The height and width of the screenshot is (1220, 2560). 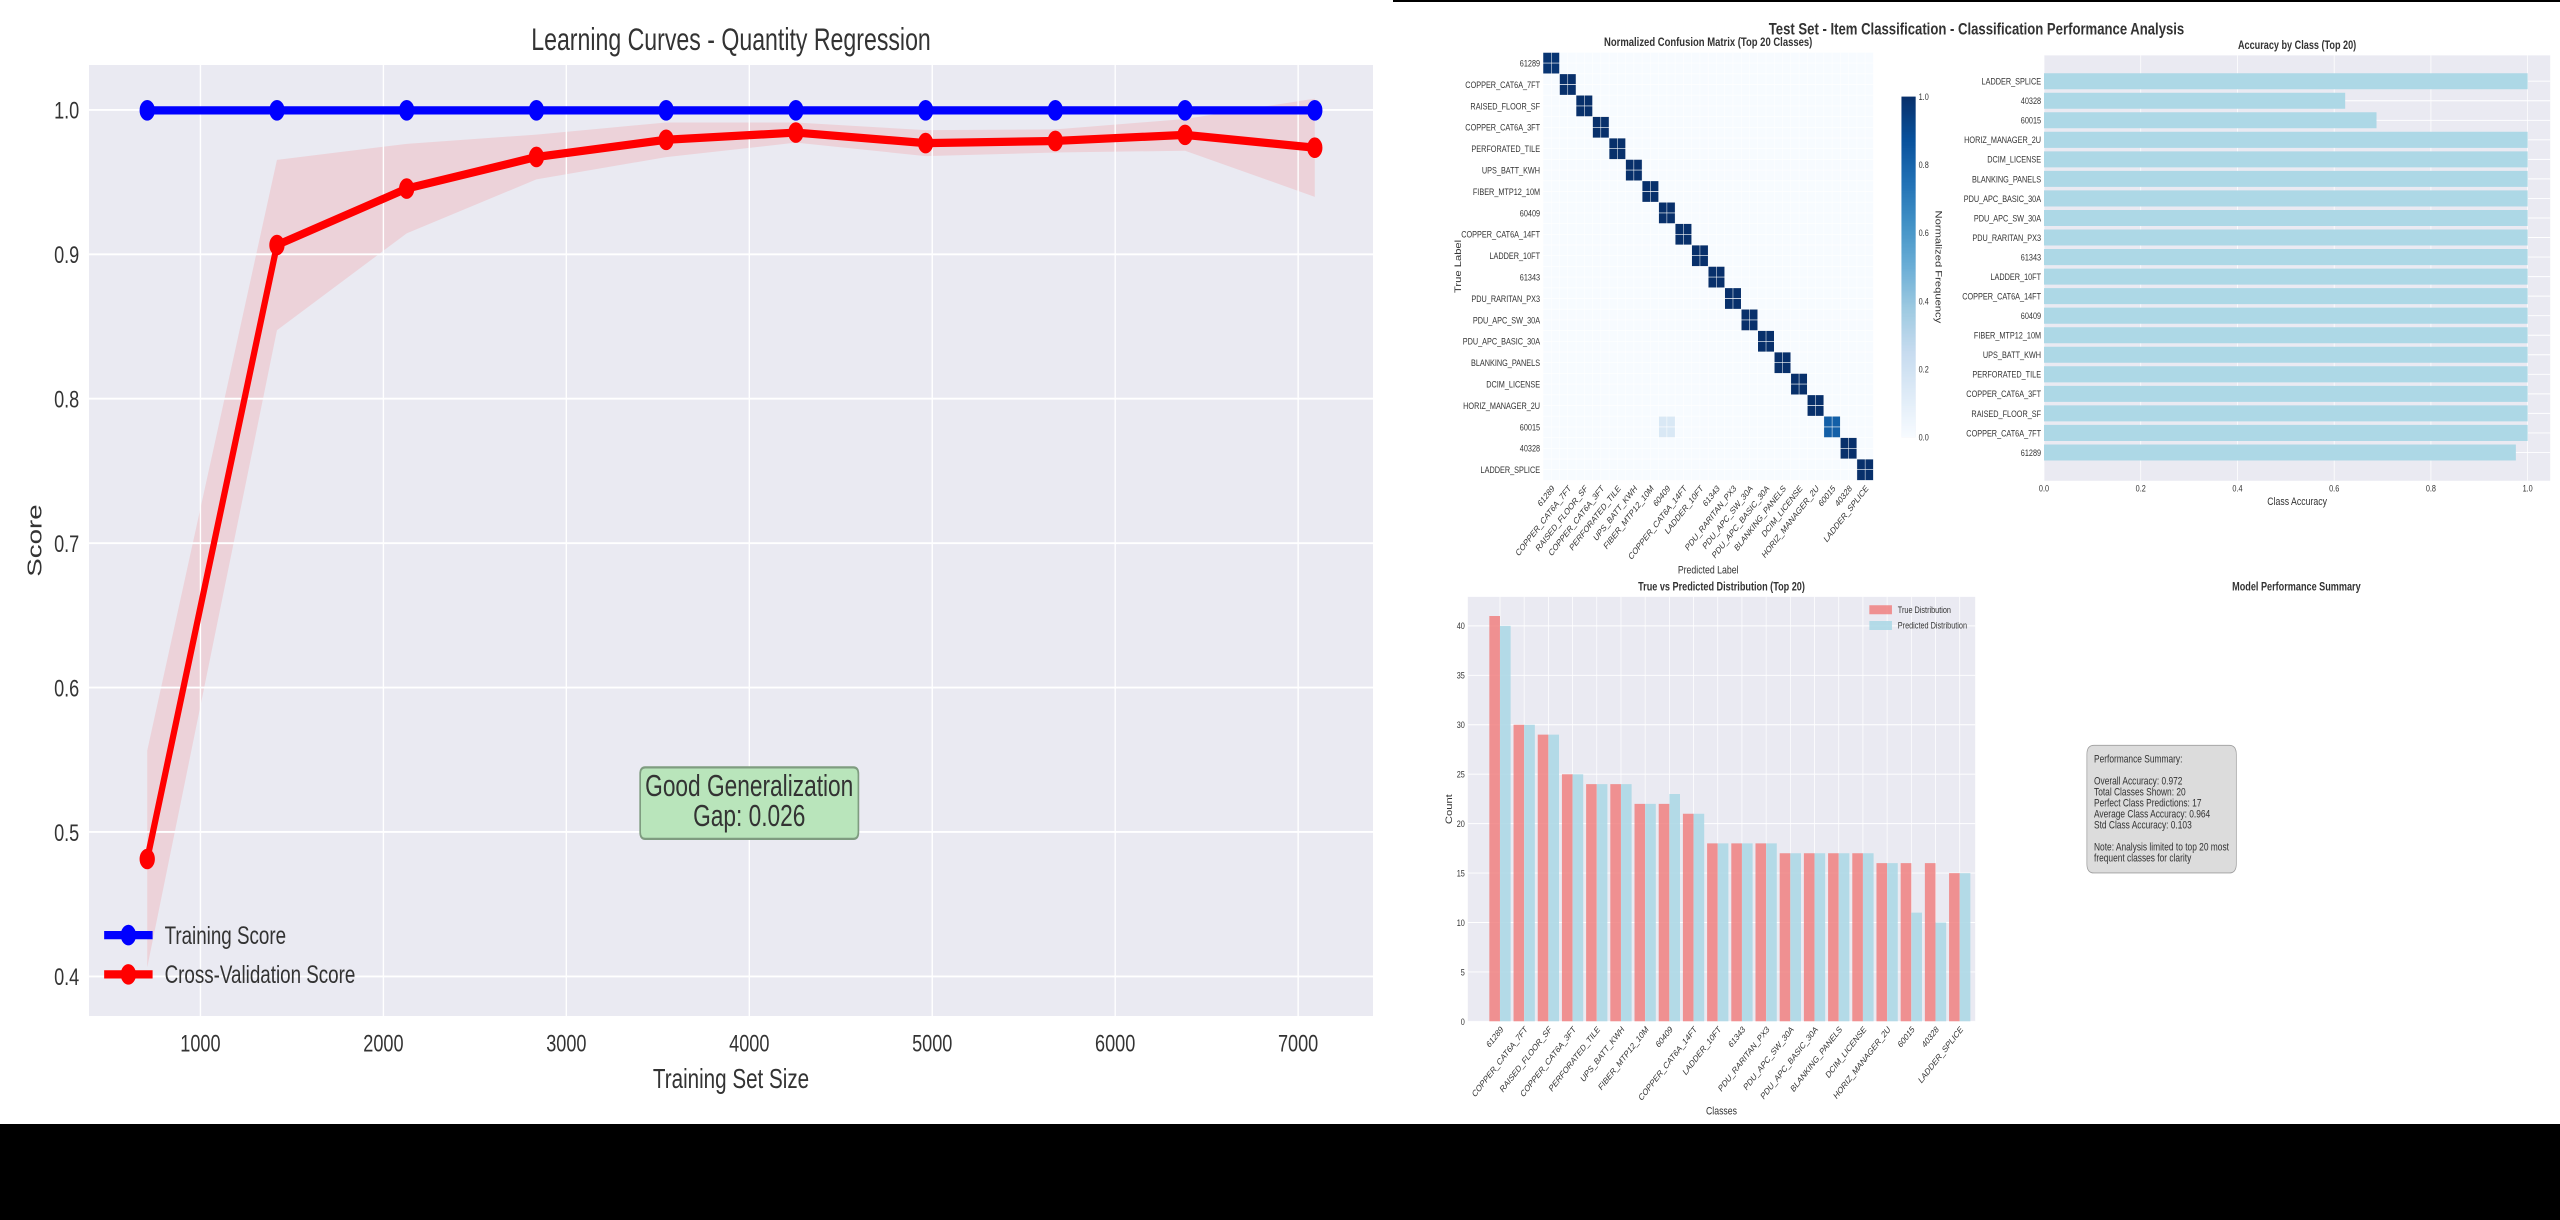 What do you see at coordinates (2143, 826) in the screenshot?
I see `svg-text: Std Class Accuracy: 0.103` at bounding box center [2143, 826].